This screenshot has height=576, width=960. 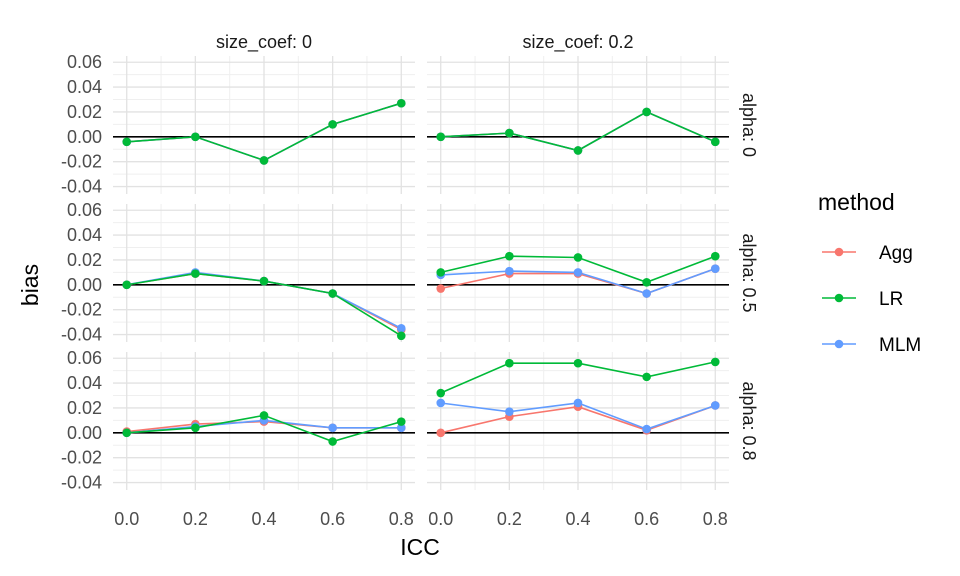 I want to click on legend: method Agg LR MLM, so click(x=869, y=272).